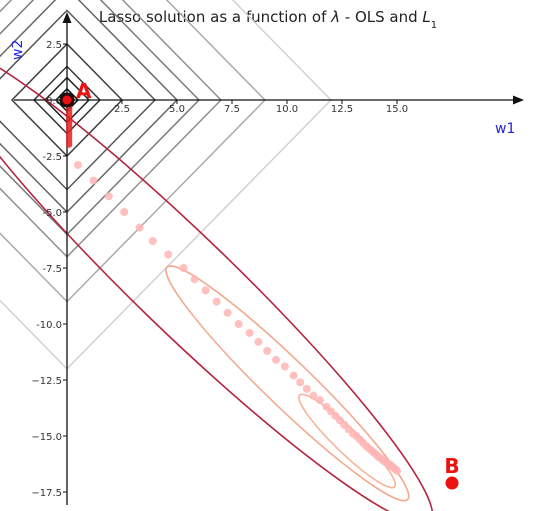 This screenshot has height=511, width=537. Describe the element at coordinates (18, 50) in the screenshot. I see `y-axis-label: w2` at that location.